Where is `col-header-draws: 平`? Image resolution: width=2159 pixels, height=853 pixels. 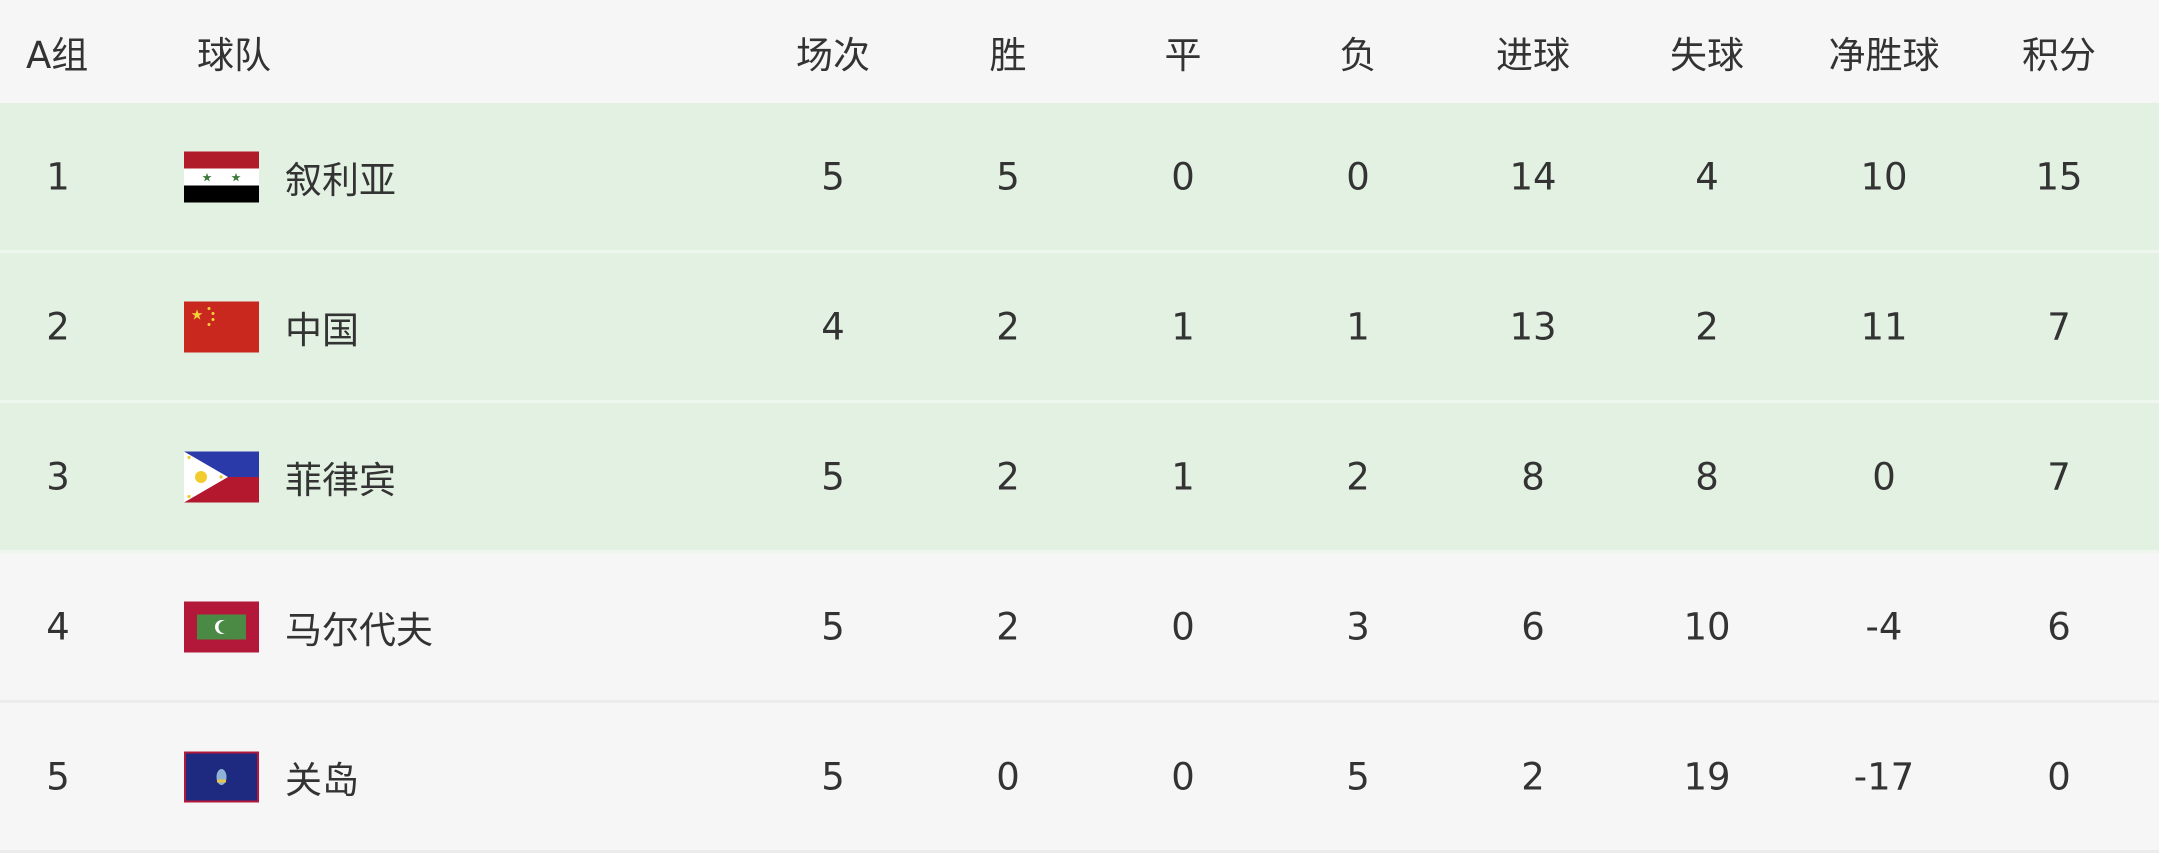 col-header-draws: 平 is located at coordinates (1183, 55).